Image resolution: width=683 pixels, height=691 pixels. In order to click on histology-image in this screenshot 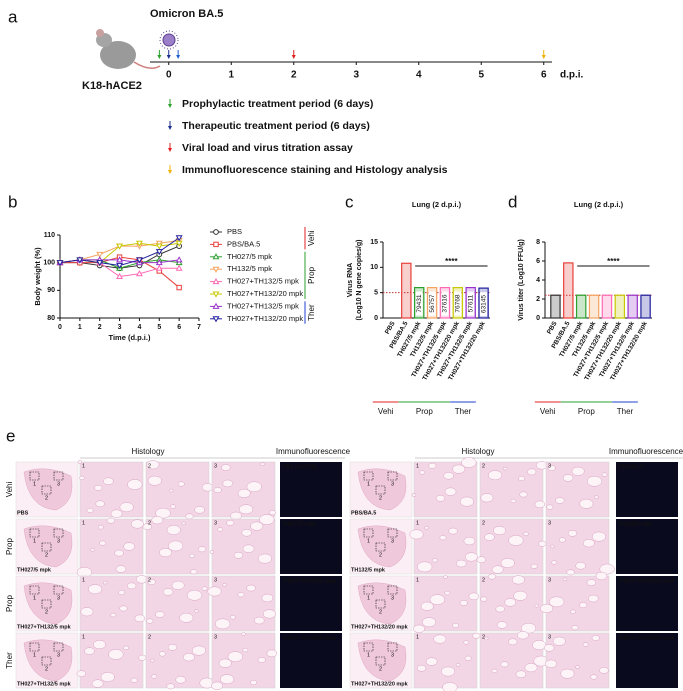, I will do `click(111, 546)`.